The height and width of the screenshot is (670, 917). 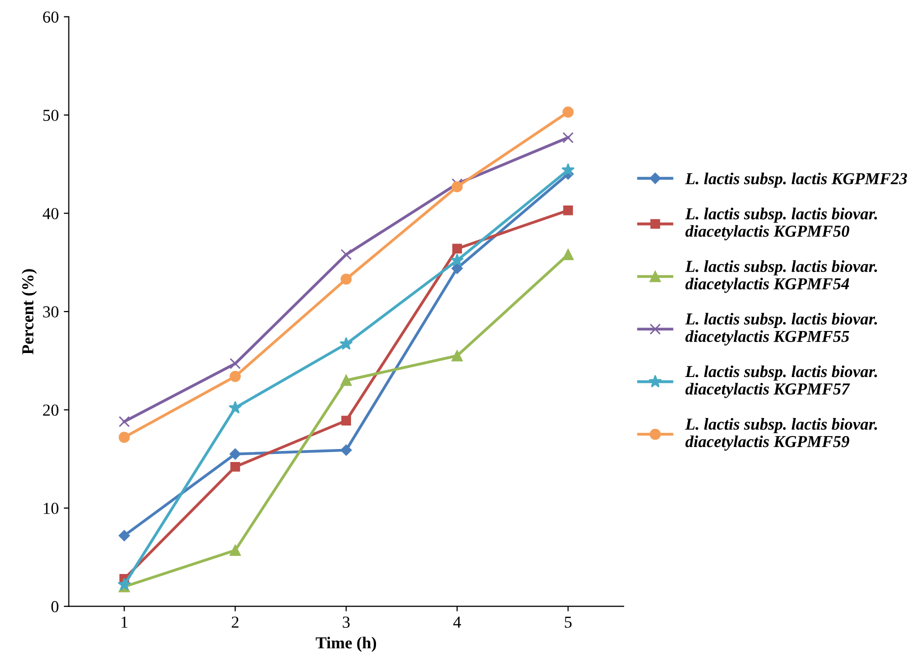 What do you see at coordinates (54, 606) in the screenshot?
I see `y-tick-label: 0` at bounding box center [54, 606].